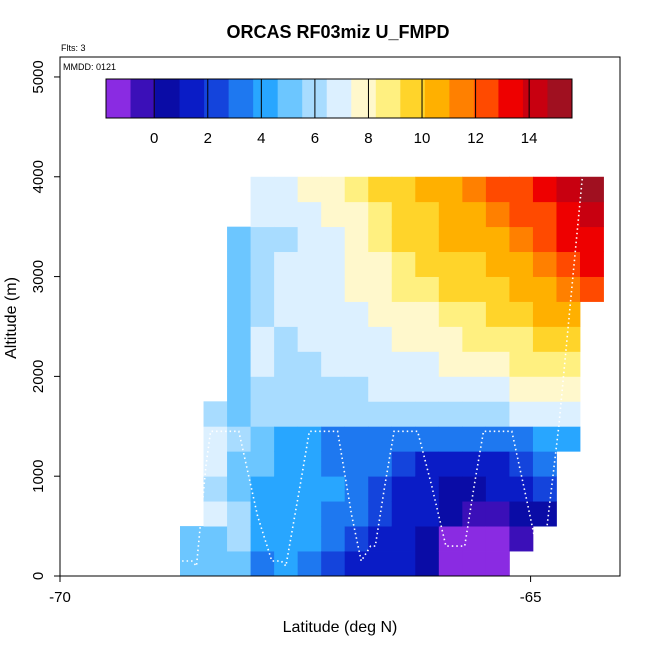  What do you see at coordinates (422, 138) in the screenshot?
I see `colorbar-tick-label: 10` at bounding box center [422, 138].